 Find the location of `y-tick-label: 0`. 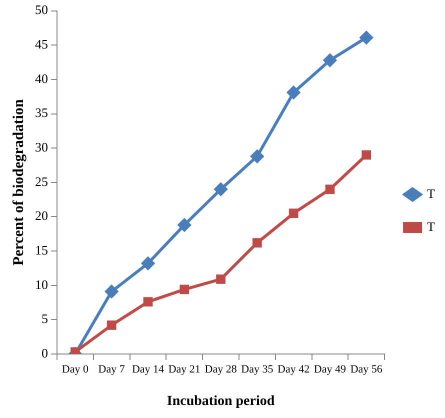

y-tick-label: 0 is located at coordinates (45, 352).